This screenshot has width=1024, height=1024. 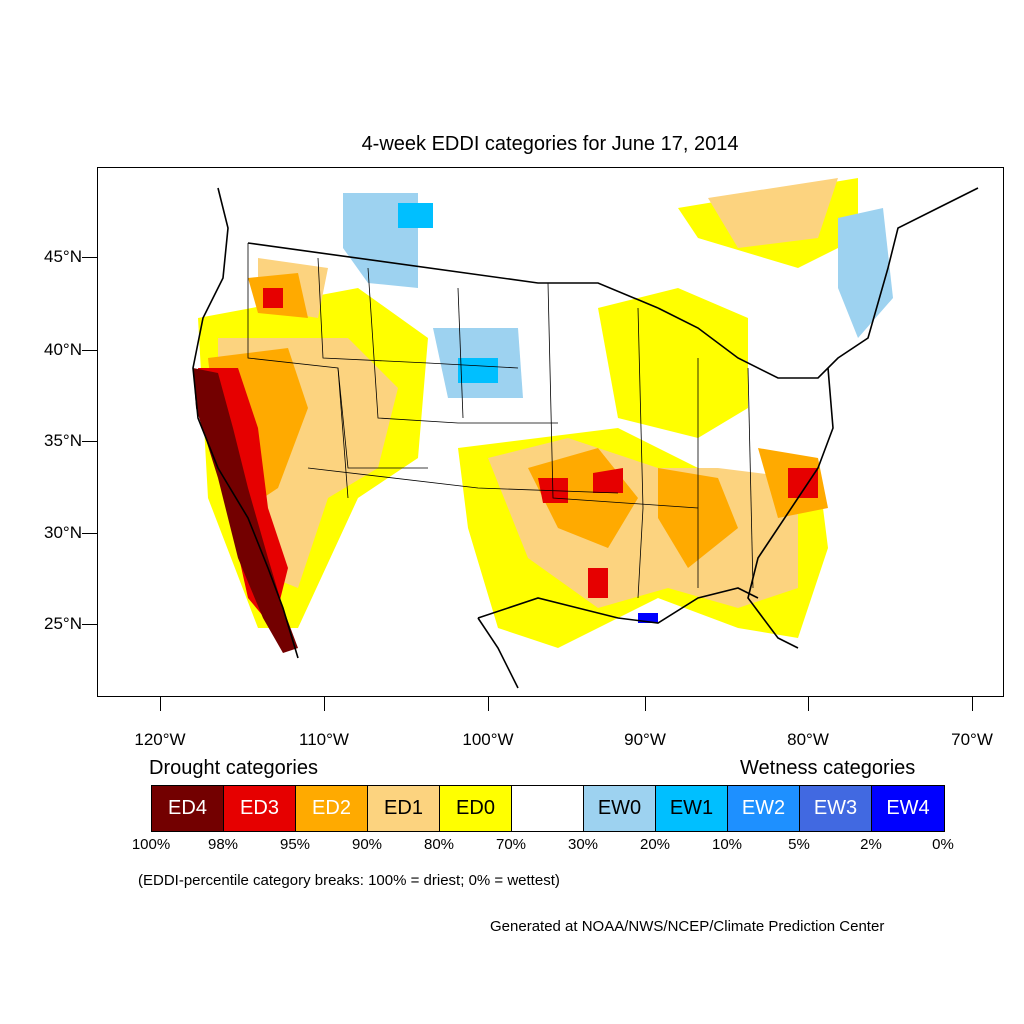 I want to click on legend-swatch-ed1: ED1, so click(x=404, y=808).